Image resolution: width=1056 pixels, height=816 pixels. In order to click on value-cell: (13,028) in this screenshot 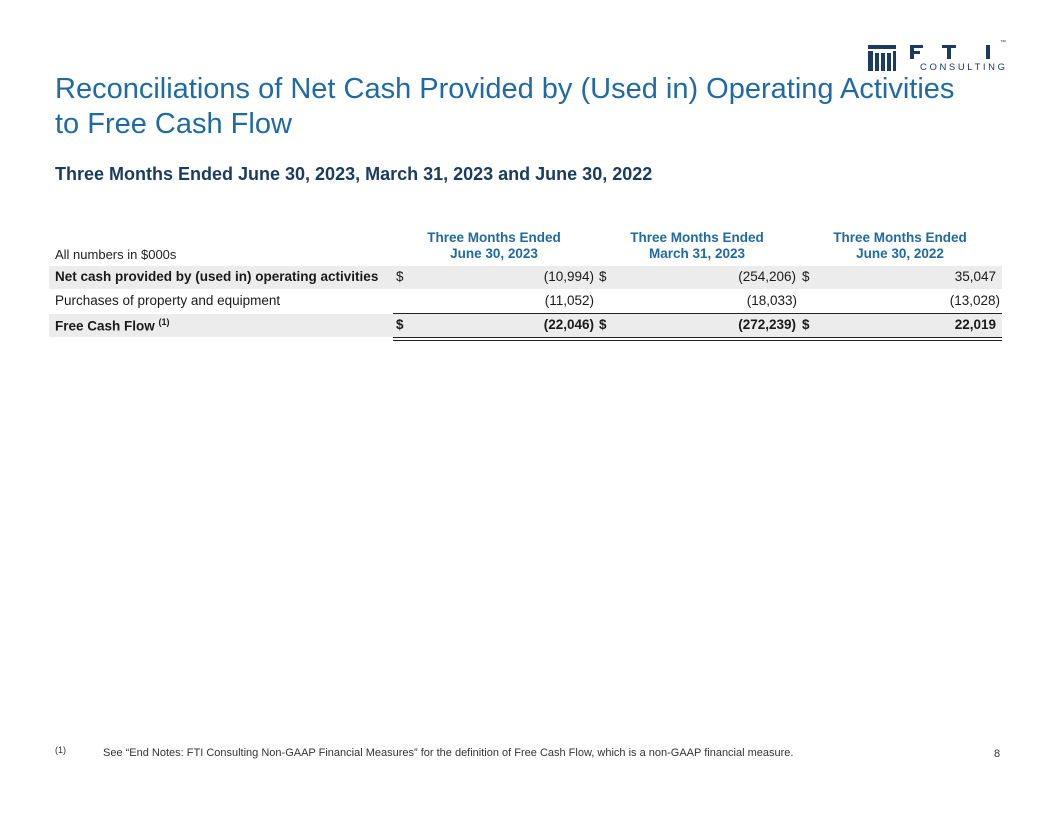, I will do `click(974, 300)`.